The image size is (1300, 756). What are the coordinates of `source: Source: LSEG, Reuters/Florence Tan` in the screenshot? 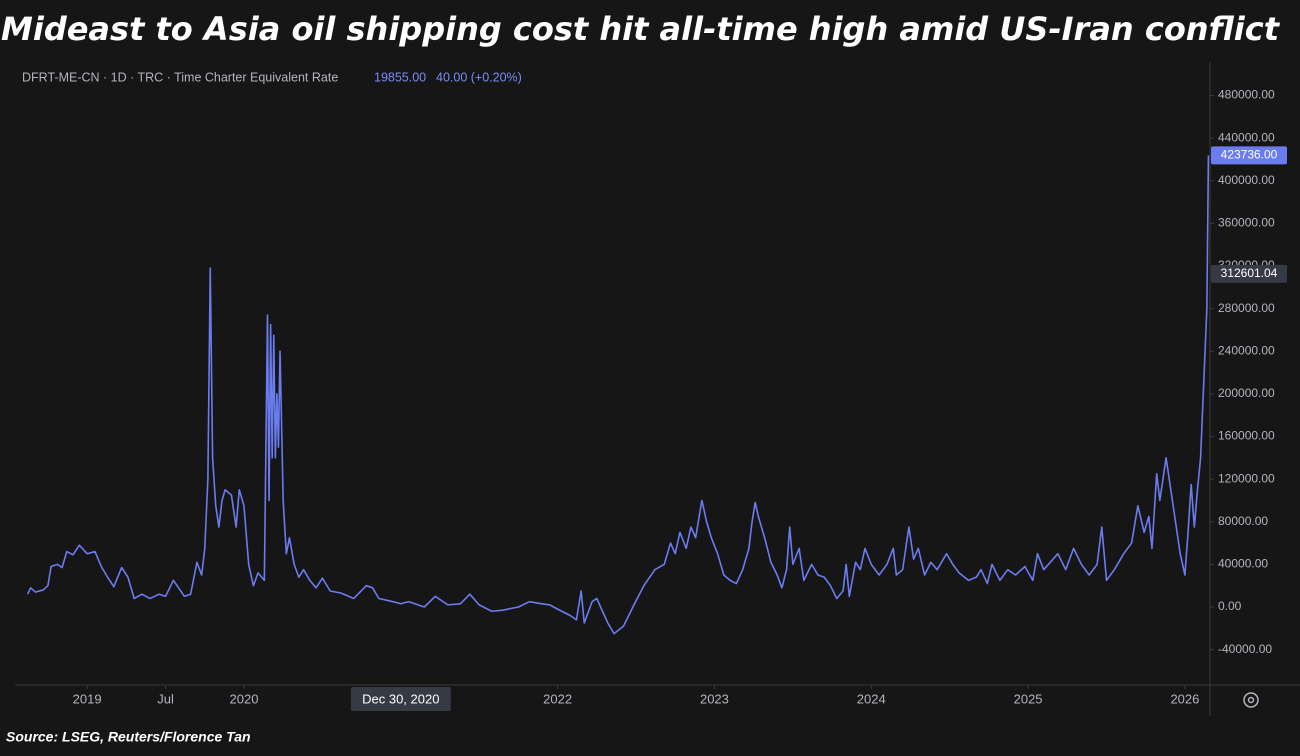 It's located at (128, 737).